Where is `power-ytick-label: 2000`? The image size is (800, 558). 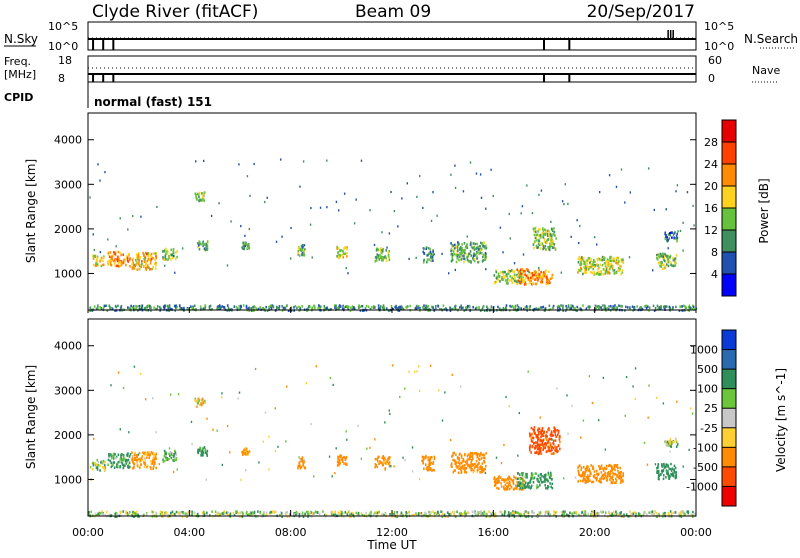 power-ytick-label: 2000 is located at coordinates (68, 229).